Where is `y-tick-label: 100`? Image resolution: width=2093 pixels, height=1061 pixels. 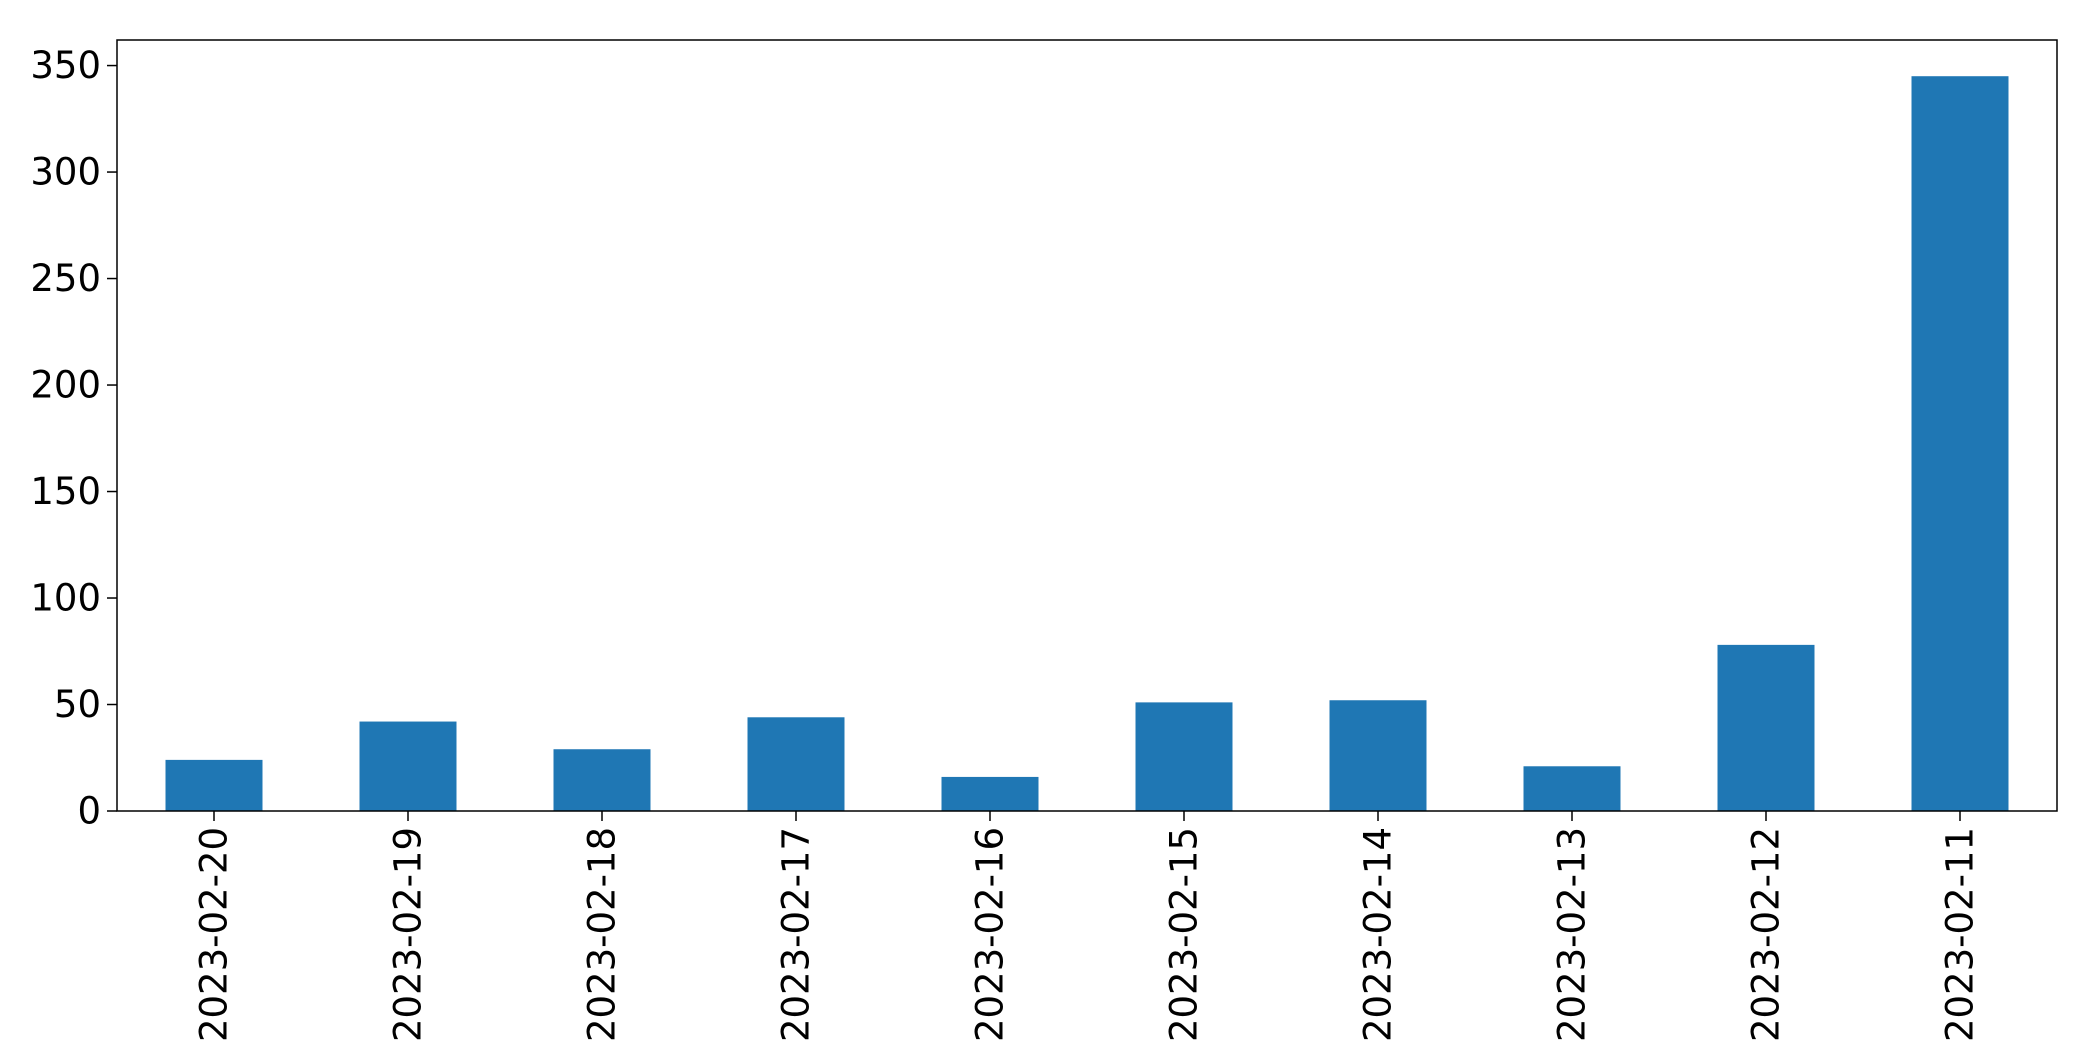 y-tick-label: 100 is located at coordinates (65, 598).